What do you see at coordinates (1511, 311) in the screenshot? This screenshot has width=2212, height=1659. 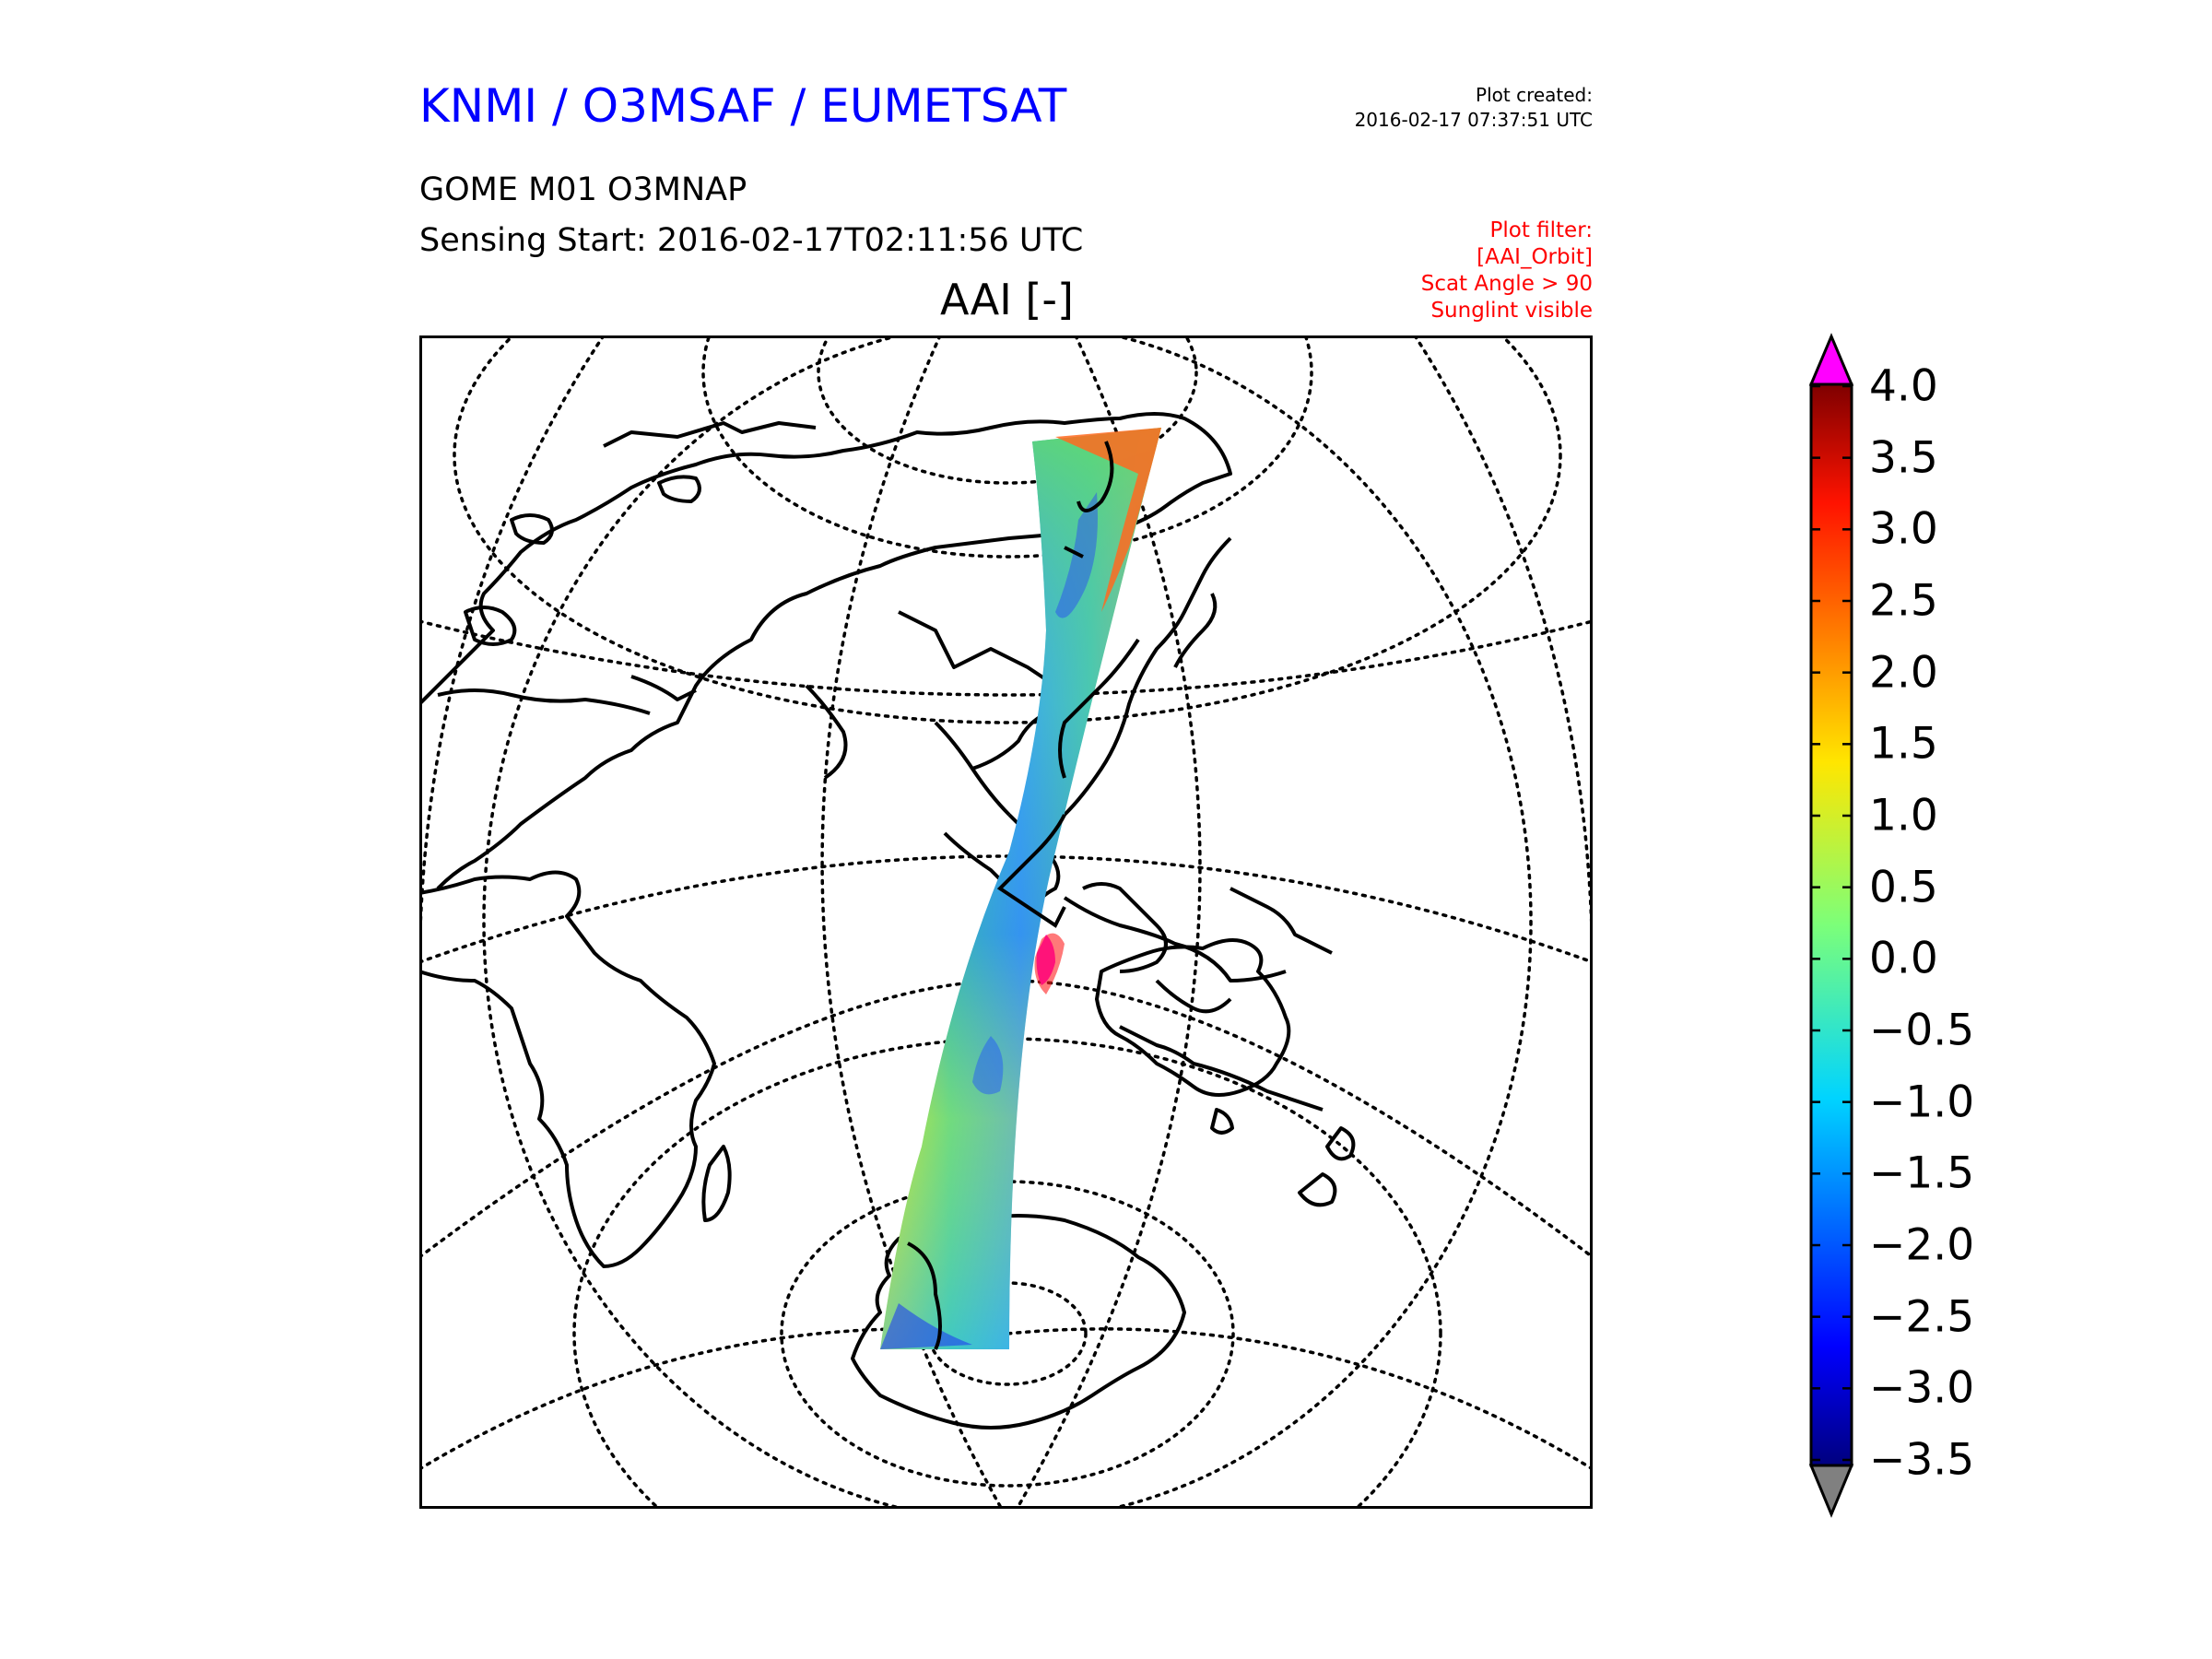 I see `plot-filter-line: Sunglint visible` at bounding box center [1511, 311].